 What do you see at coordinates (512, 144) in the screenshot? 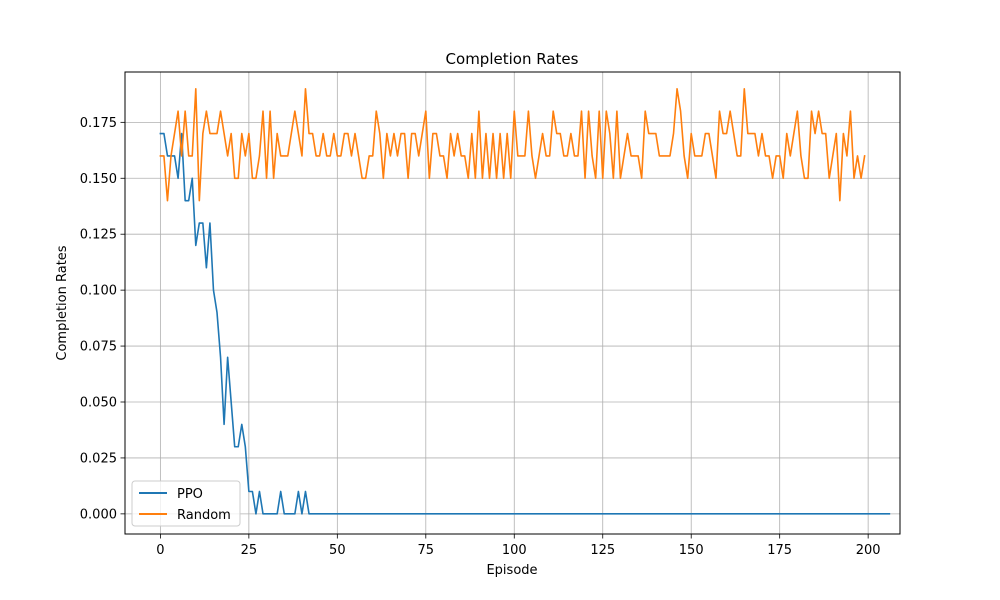
I see `series-line-random` at bounding box center [512, 144].